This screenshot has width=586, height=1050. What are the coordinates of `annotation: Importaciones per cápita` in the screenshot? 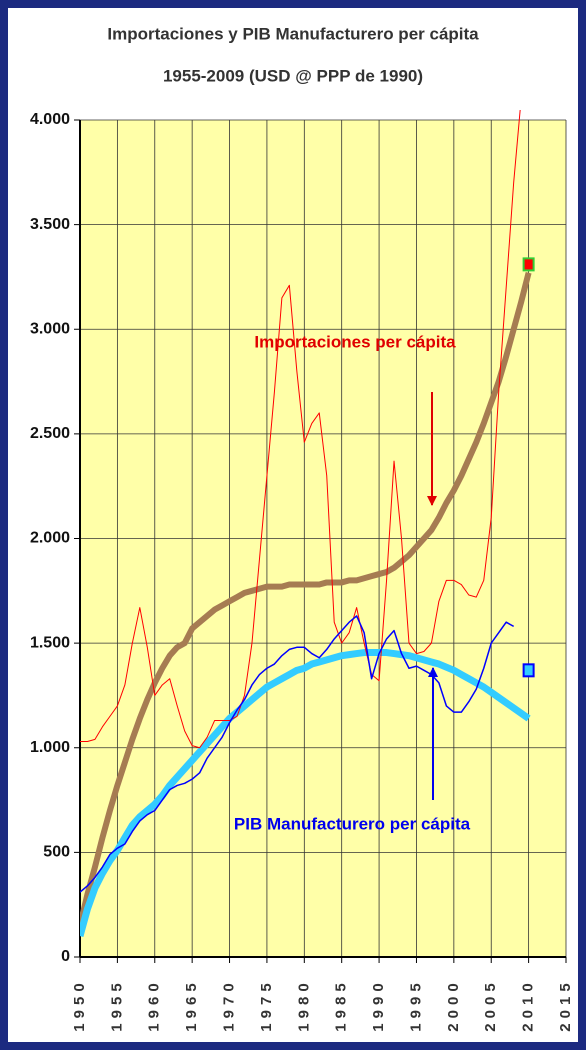 It's located at (355, 341).